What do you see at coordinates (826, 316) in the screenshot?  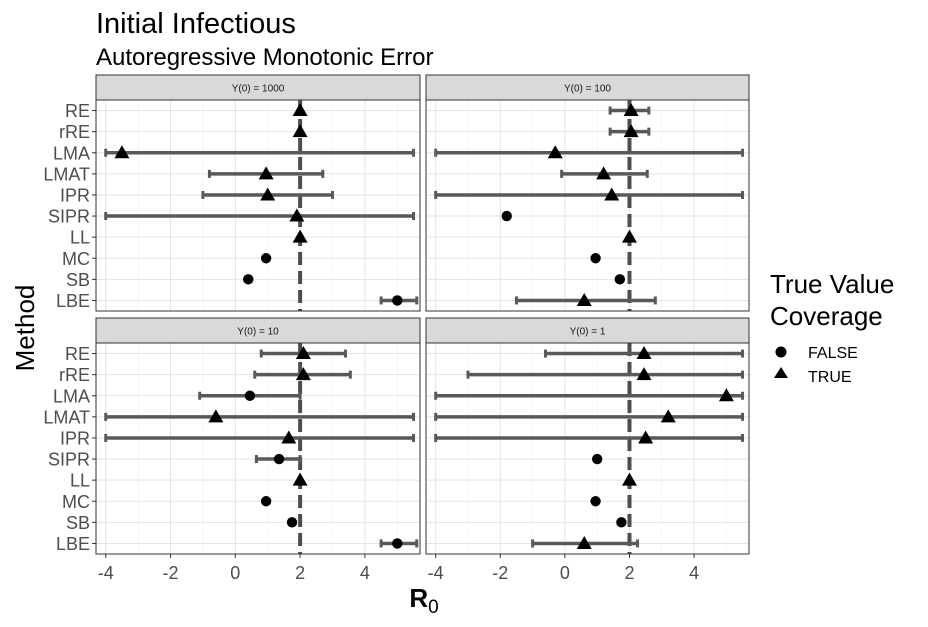 I see `legend-title-line2: Coverage` at bounding box center [826, 316].